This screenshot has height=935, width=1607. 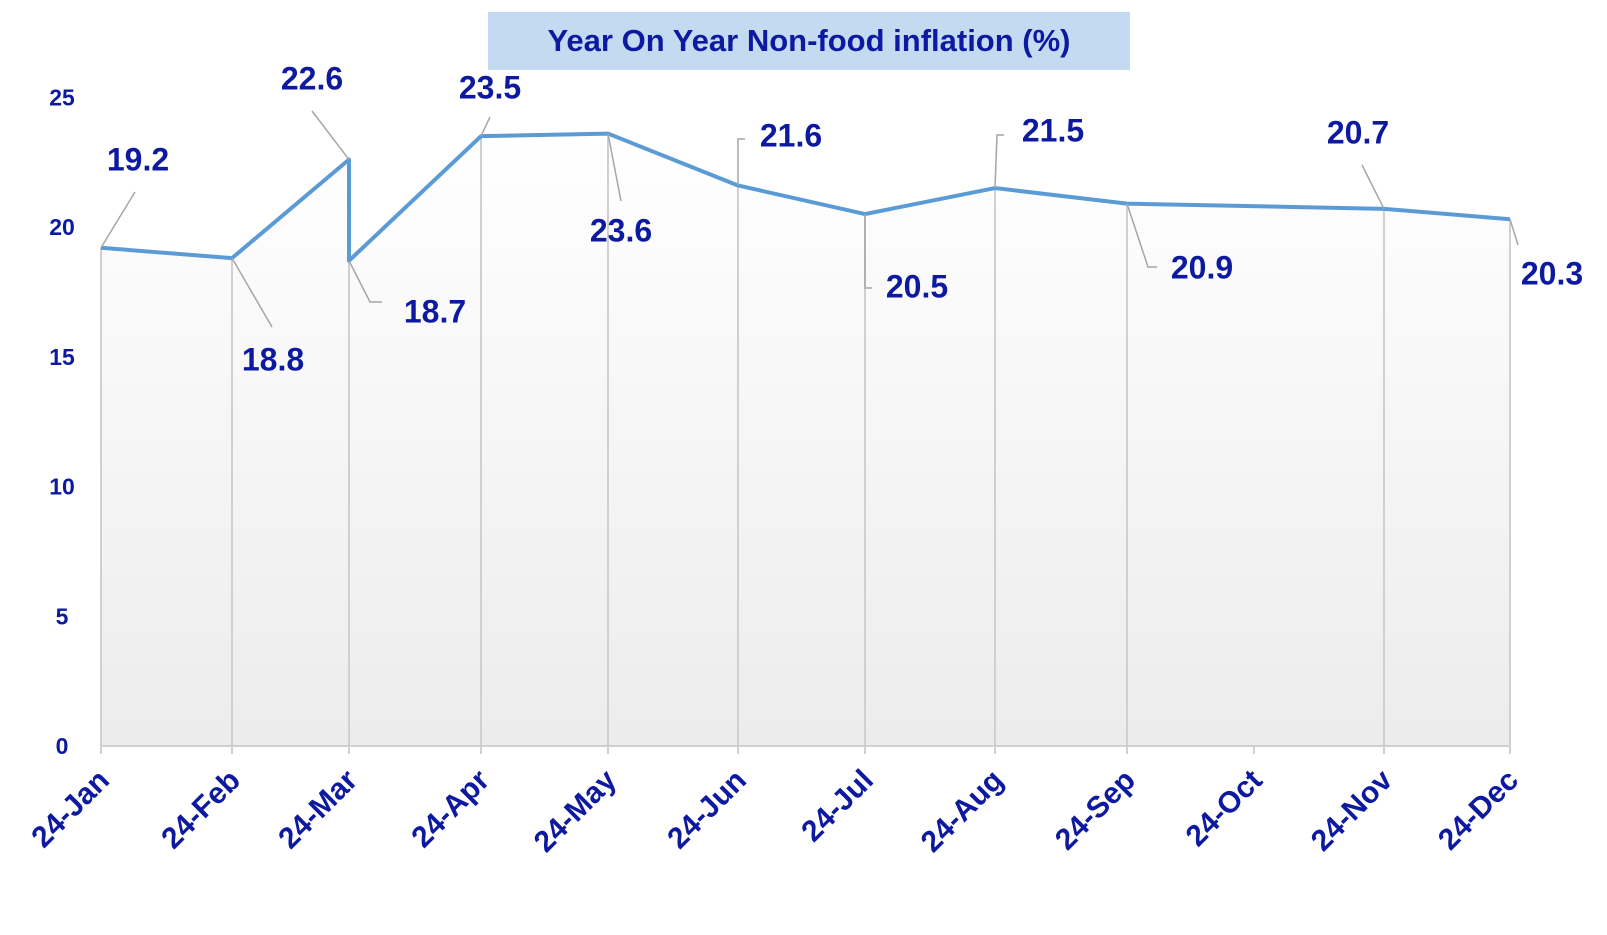 What do you see at coordinates (312, 78) in the screenshot?
I see `data-label-2: 22.6` at bounding box center [312, 78].